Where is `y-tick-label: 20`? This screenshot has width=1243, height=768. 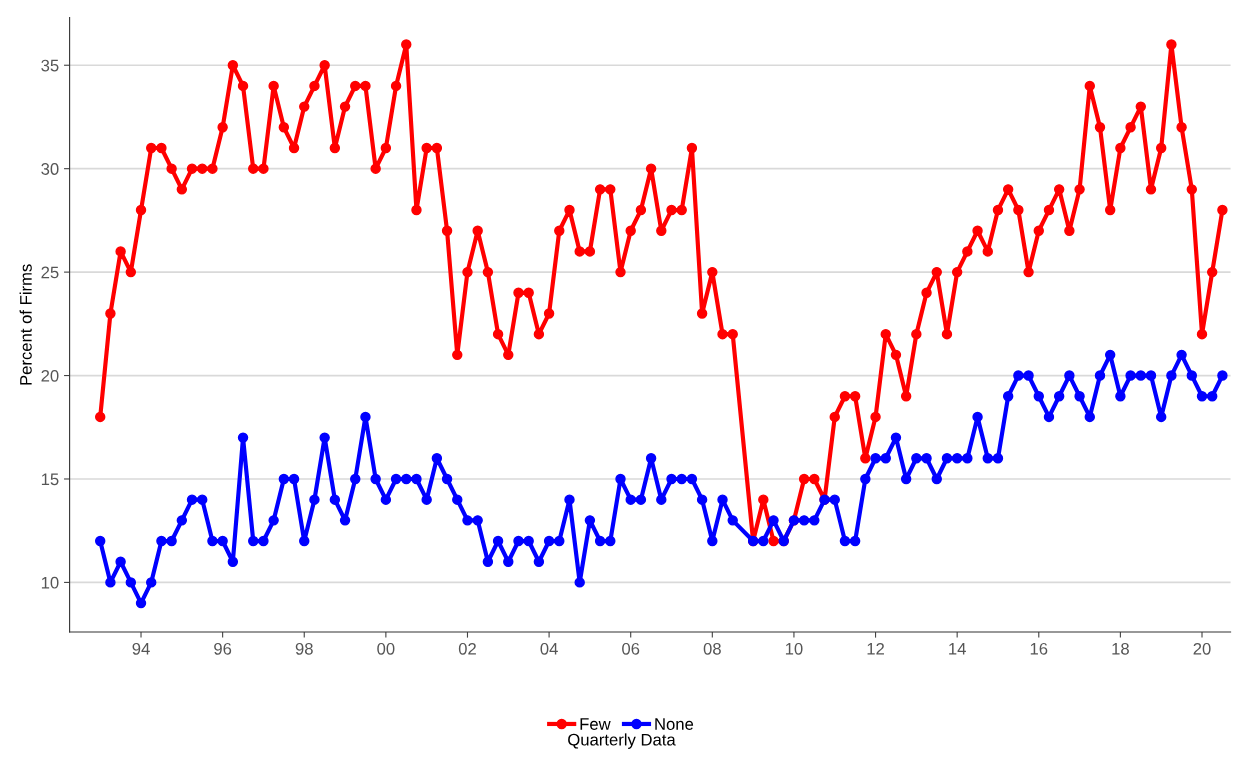 y-tick-label: 20 is located at coordinates (50, 375).